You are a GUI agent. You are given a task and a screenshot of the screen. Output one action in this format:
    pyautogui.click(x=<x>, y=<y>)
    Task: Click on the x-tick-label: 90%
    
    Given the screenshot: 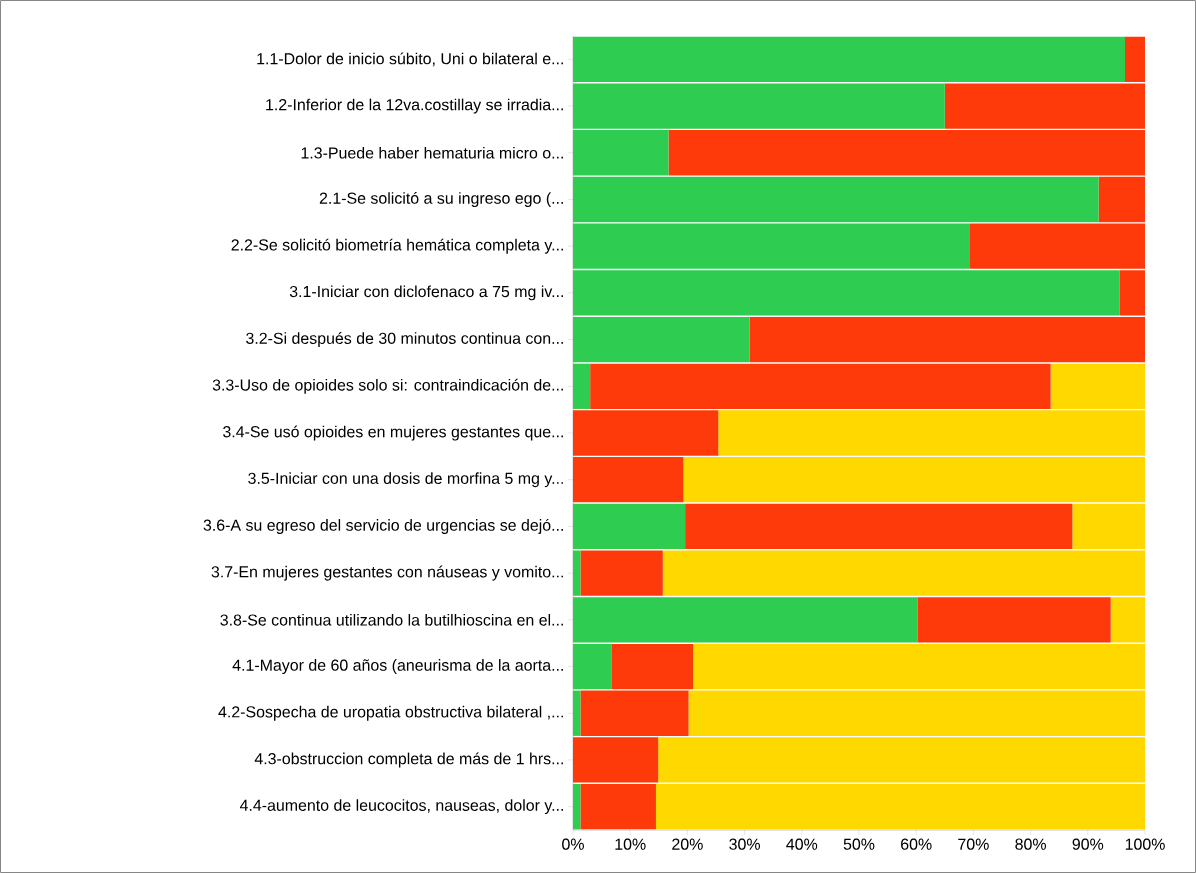 What is the action you would take?
    pyautogui.click(x=1088, y=844)
    